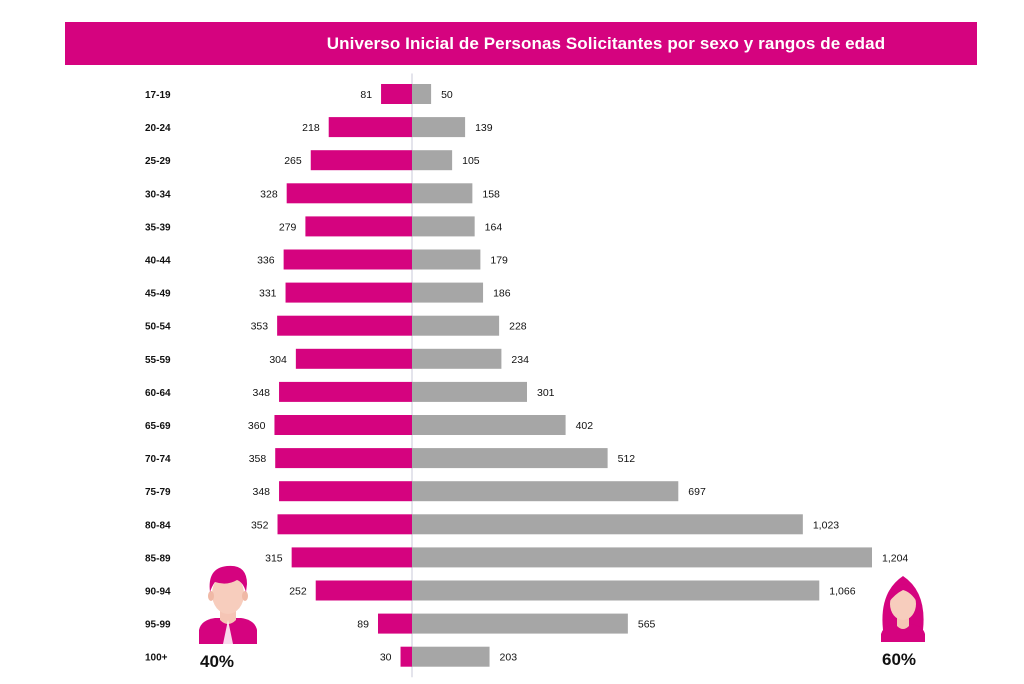  I want to click on male-value-label: 265, so click(293, 161).